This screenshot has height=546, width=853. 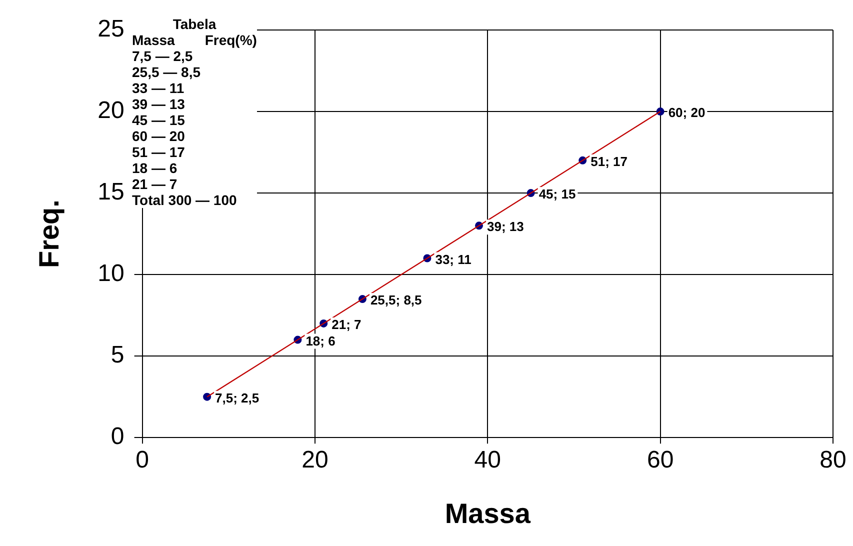 What do you see at coordinates (159, 88) in the screenshot?
I see `annotation: 33 — 11` at bounding box center [159, 88].